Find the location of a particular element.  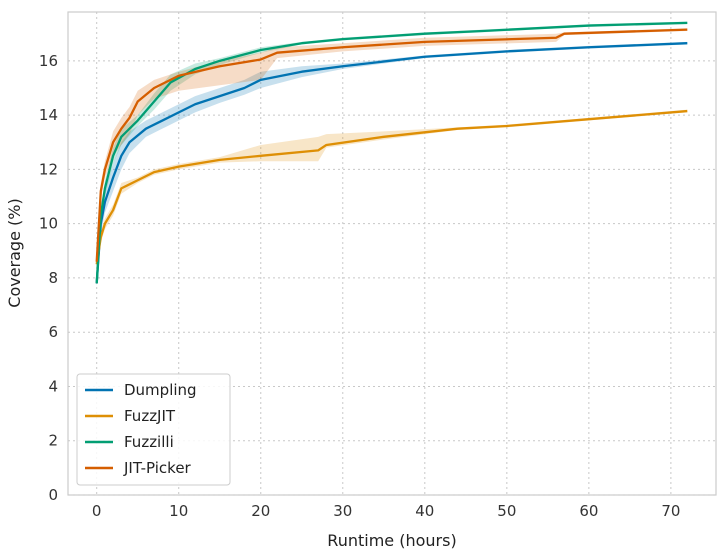

y-tick-label: 12 is located at coordinates (48, 169).